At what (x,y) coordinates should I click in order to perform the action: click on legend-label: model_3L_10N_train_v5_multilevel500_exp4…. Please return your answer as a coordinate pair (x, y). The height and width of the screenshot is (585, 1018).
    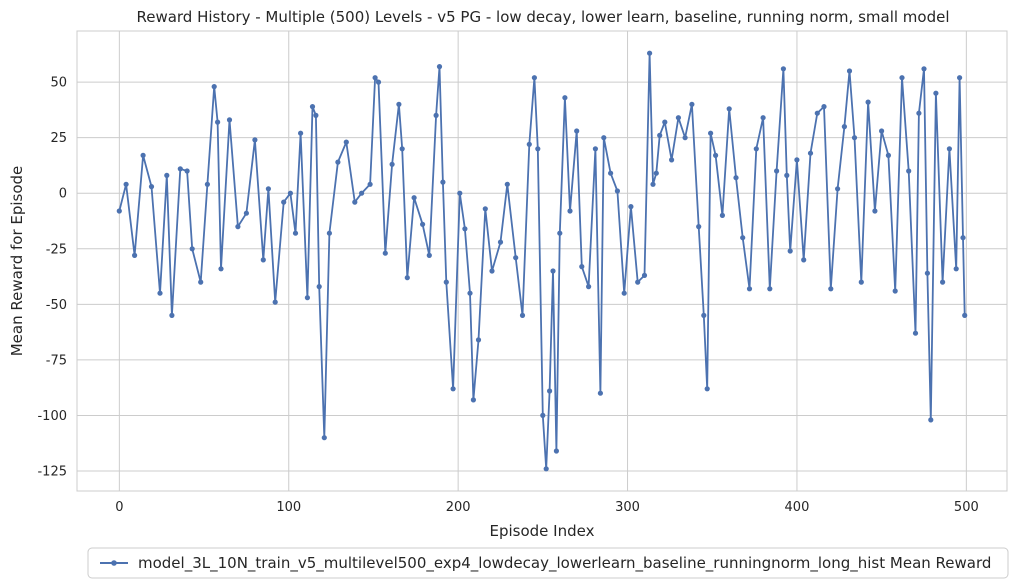
    Looking at the image, I should click on (564, 563).